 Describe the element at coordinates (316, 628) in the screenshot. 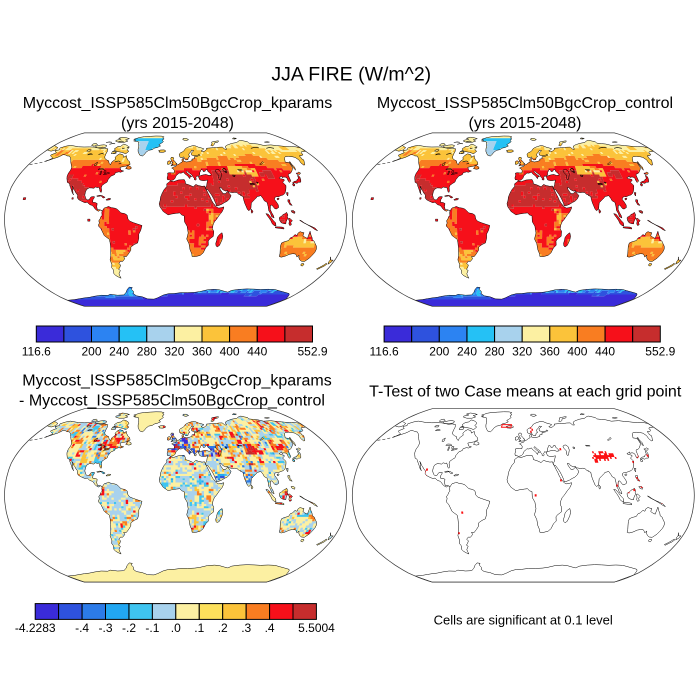

I see `svg-text: 5.5004` at that location.